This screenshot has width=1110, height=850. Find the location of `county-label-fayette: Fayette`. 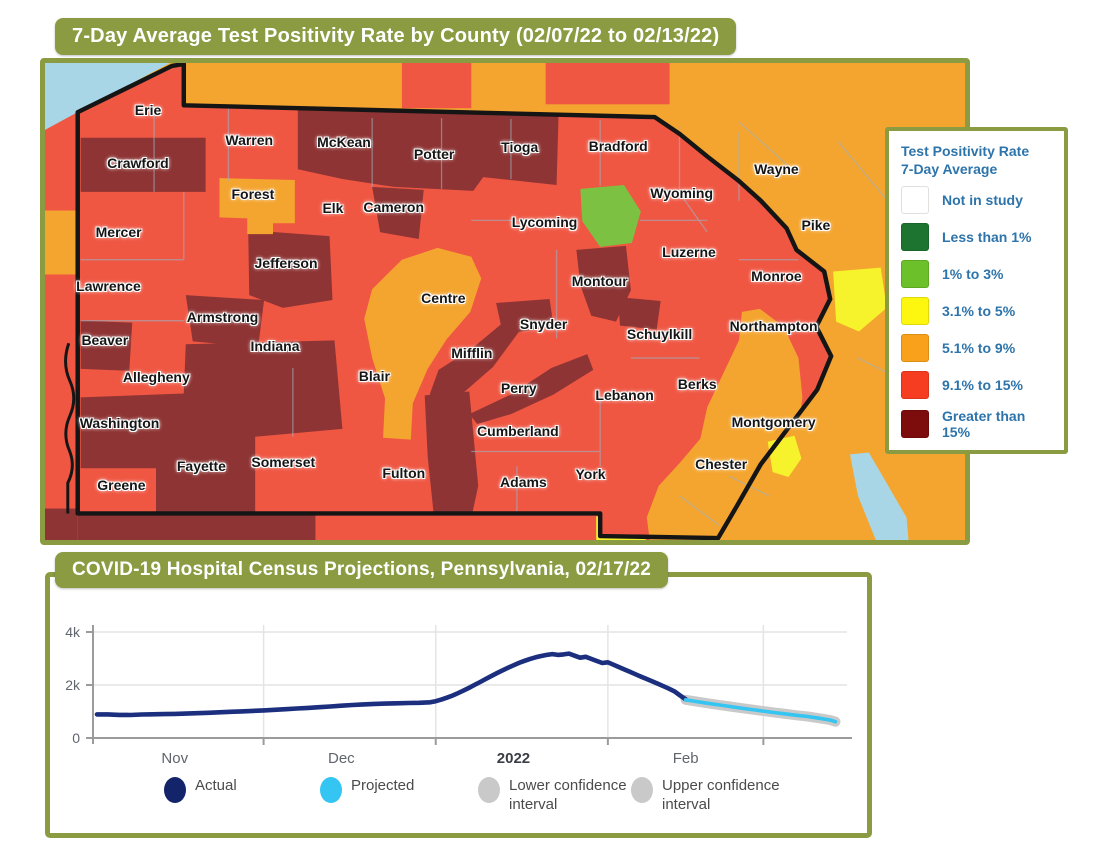

county-label-fayette: Fayette is located at coordinates (201, 466).